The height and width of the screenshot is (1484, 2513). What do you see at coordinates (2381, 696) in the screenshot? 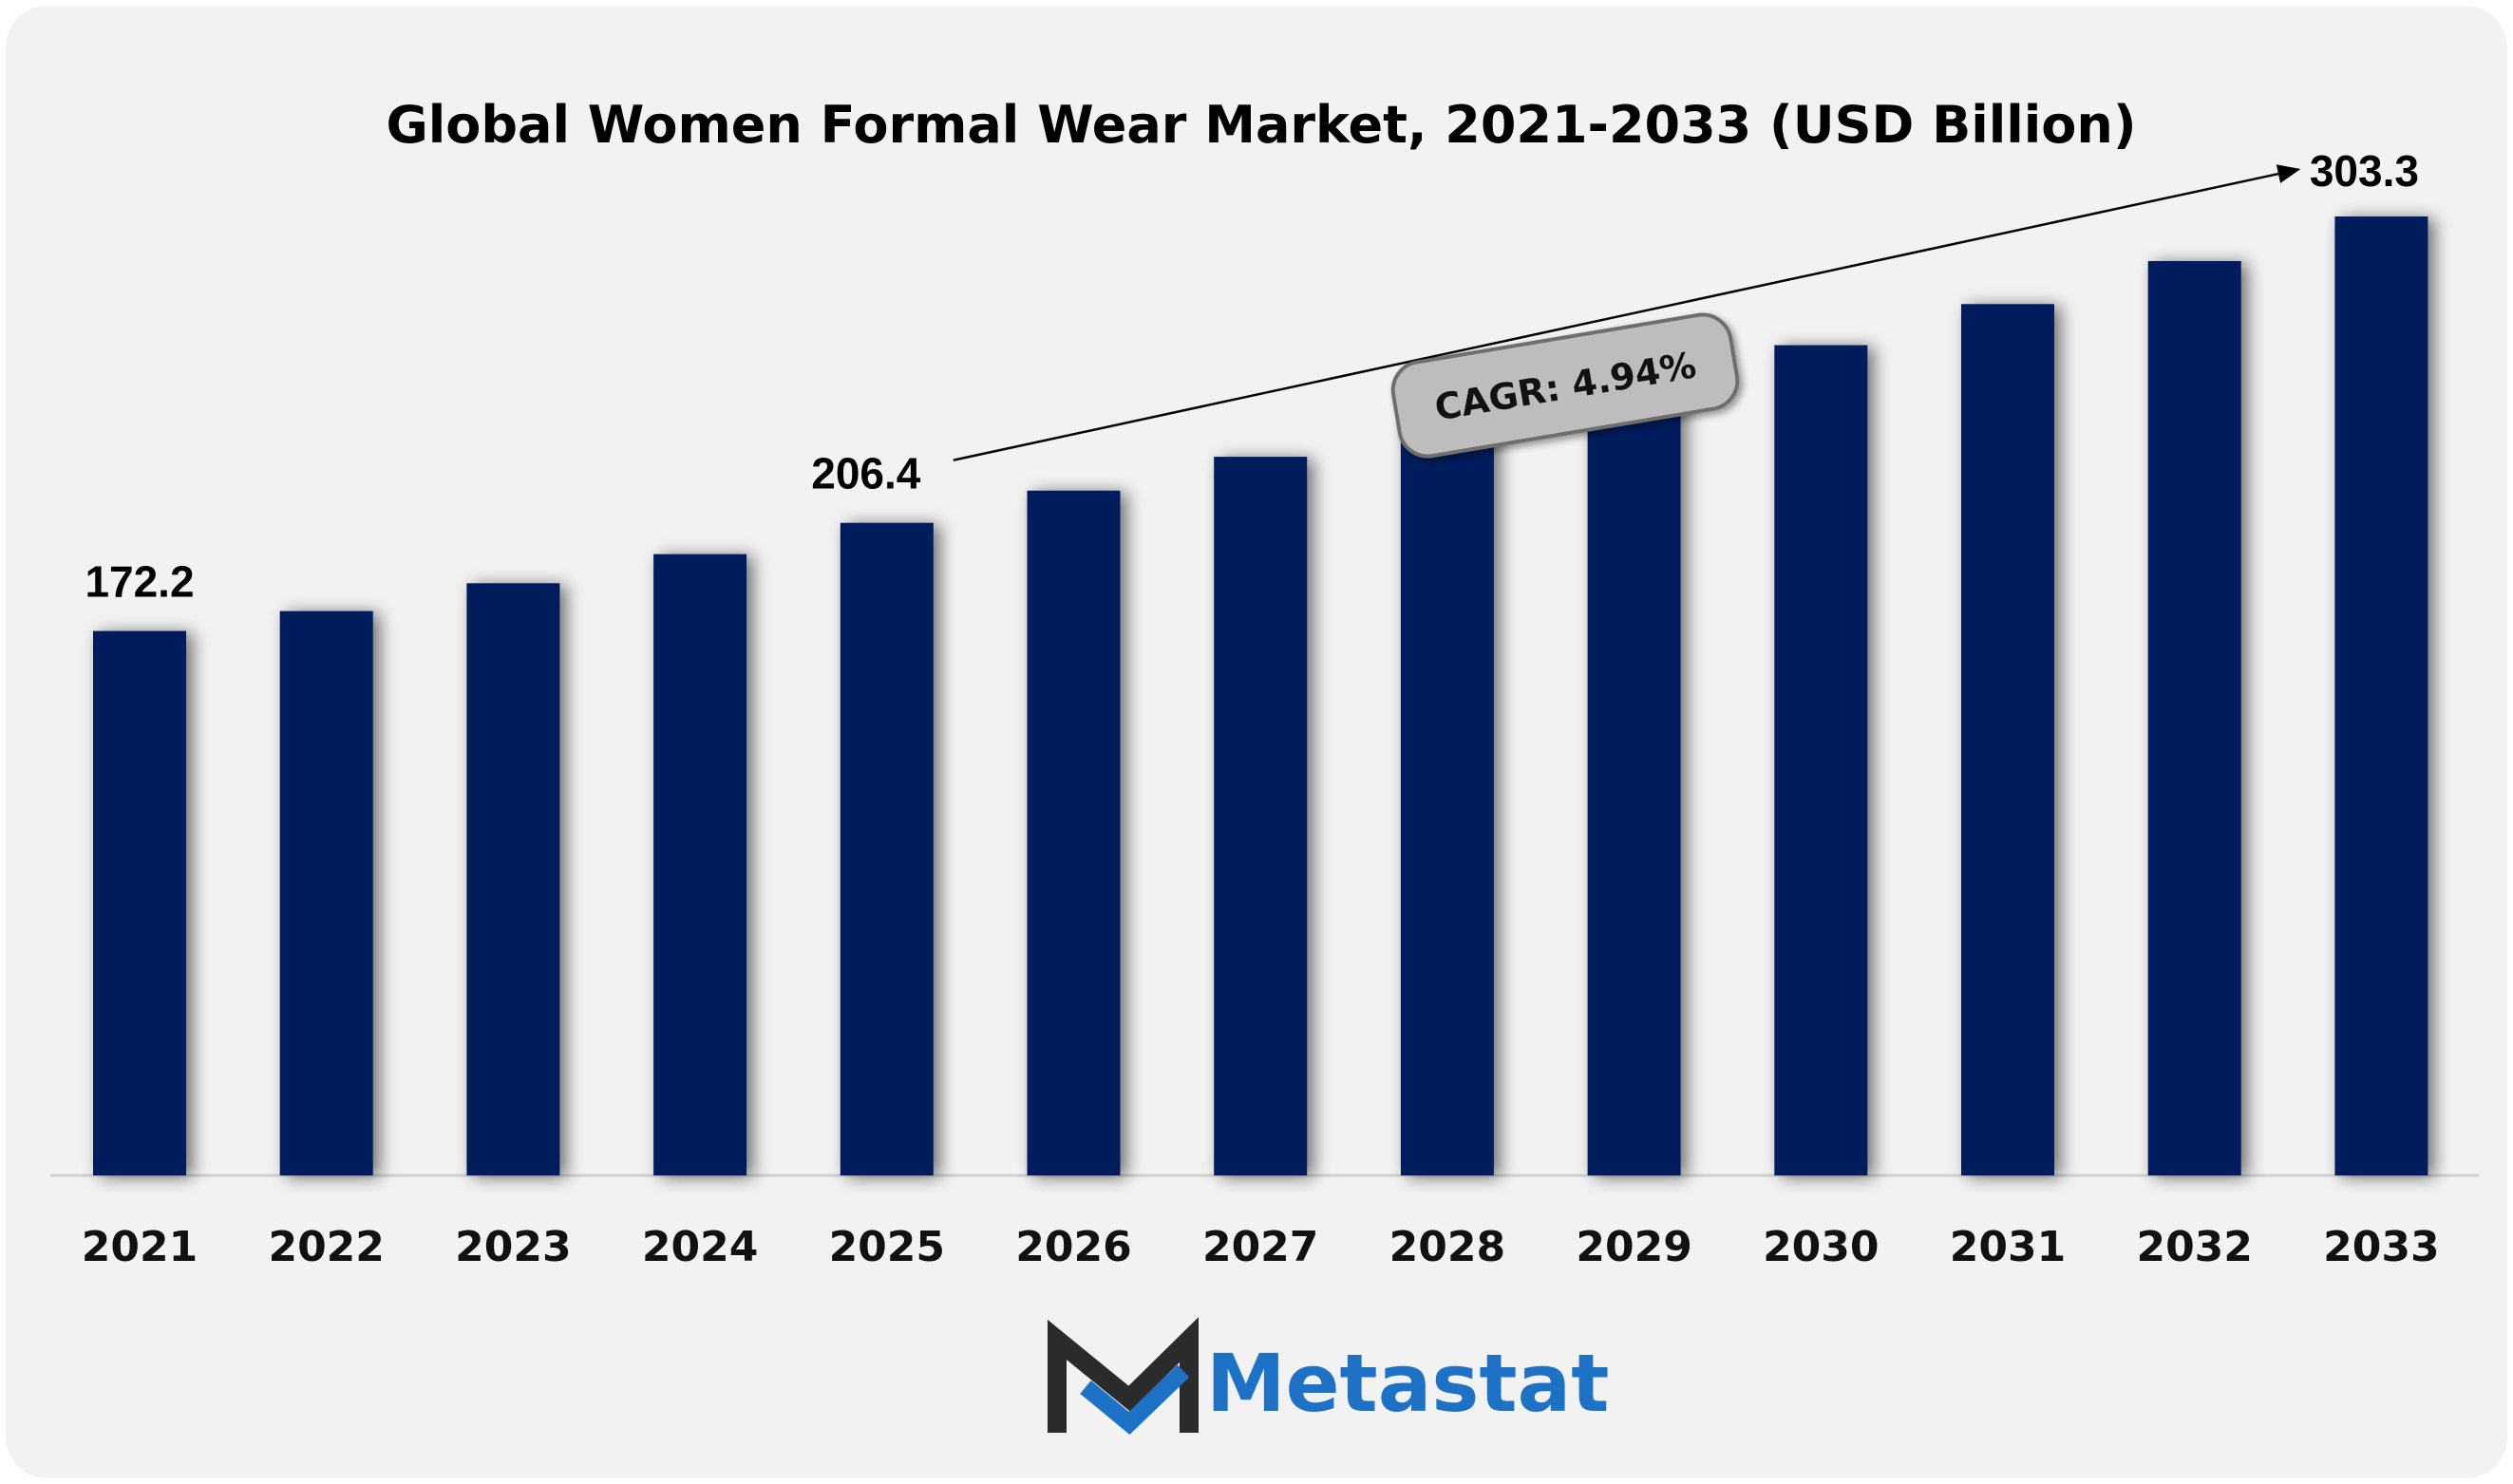
I see `bar-2033` at bounding box center [2381, 696].